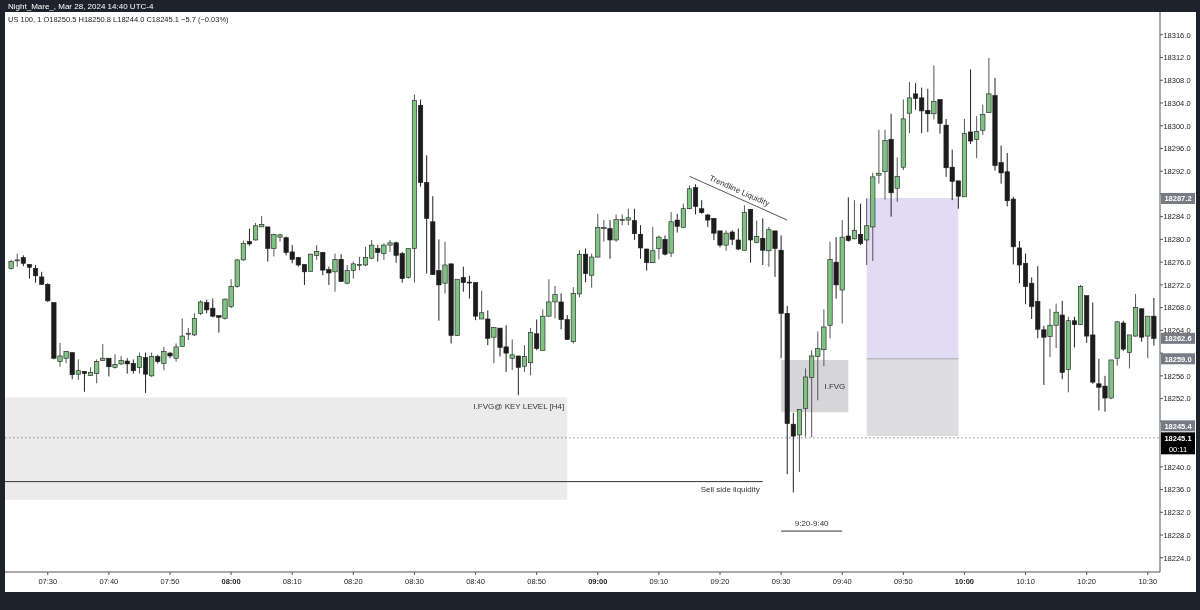 The height and width of the screenshot is (610, 1200). I want to click on text: I.FVG, so click(835, 387).